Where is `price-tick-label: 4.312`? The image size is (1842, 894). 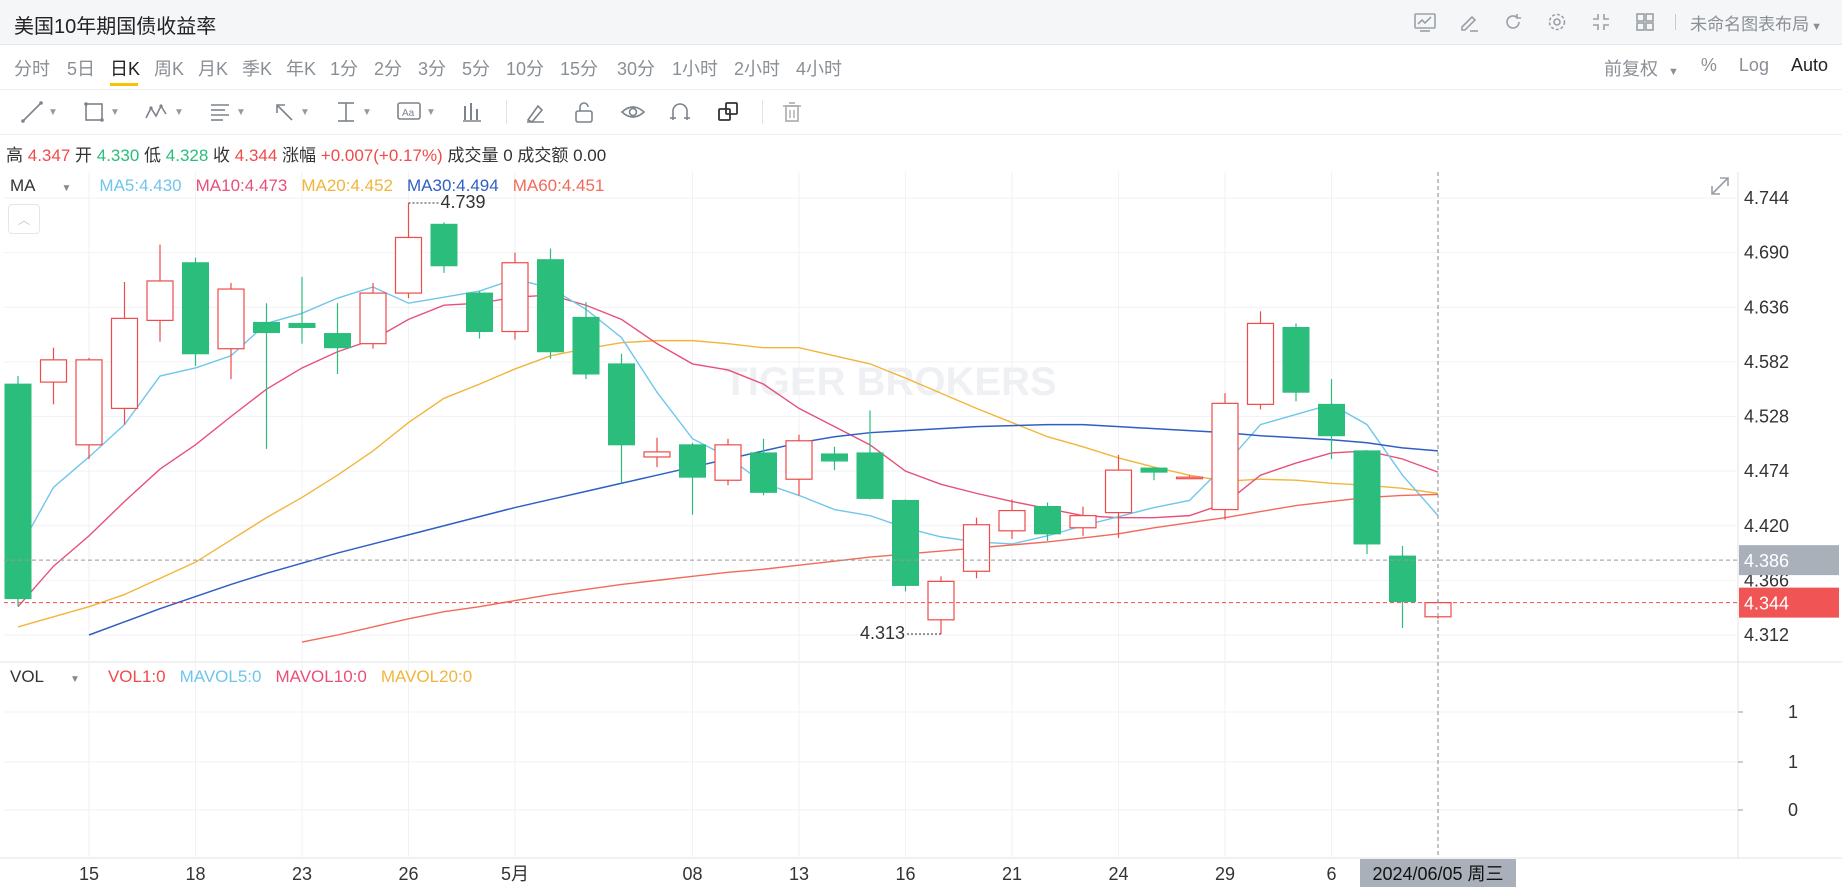
price-tick-label: 4.312 is located at coordinates (1766, 635).